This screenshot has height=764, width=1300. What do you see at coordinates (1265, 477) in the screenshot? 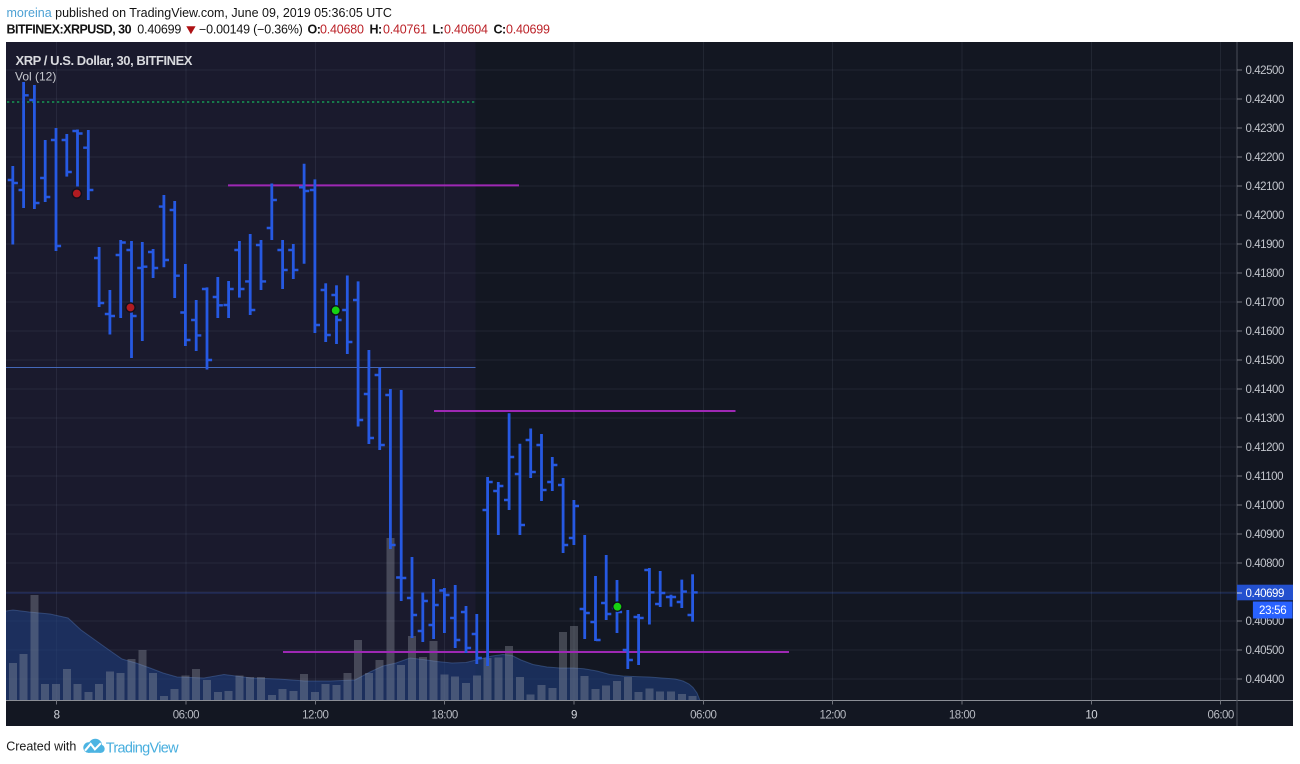
I see `svg-text: 0.41100` at bounding box center [1265, 477].